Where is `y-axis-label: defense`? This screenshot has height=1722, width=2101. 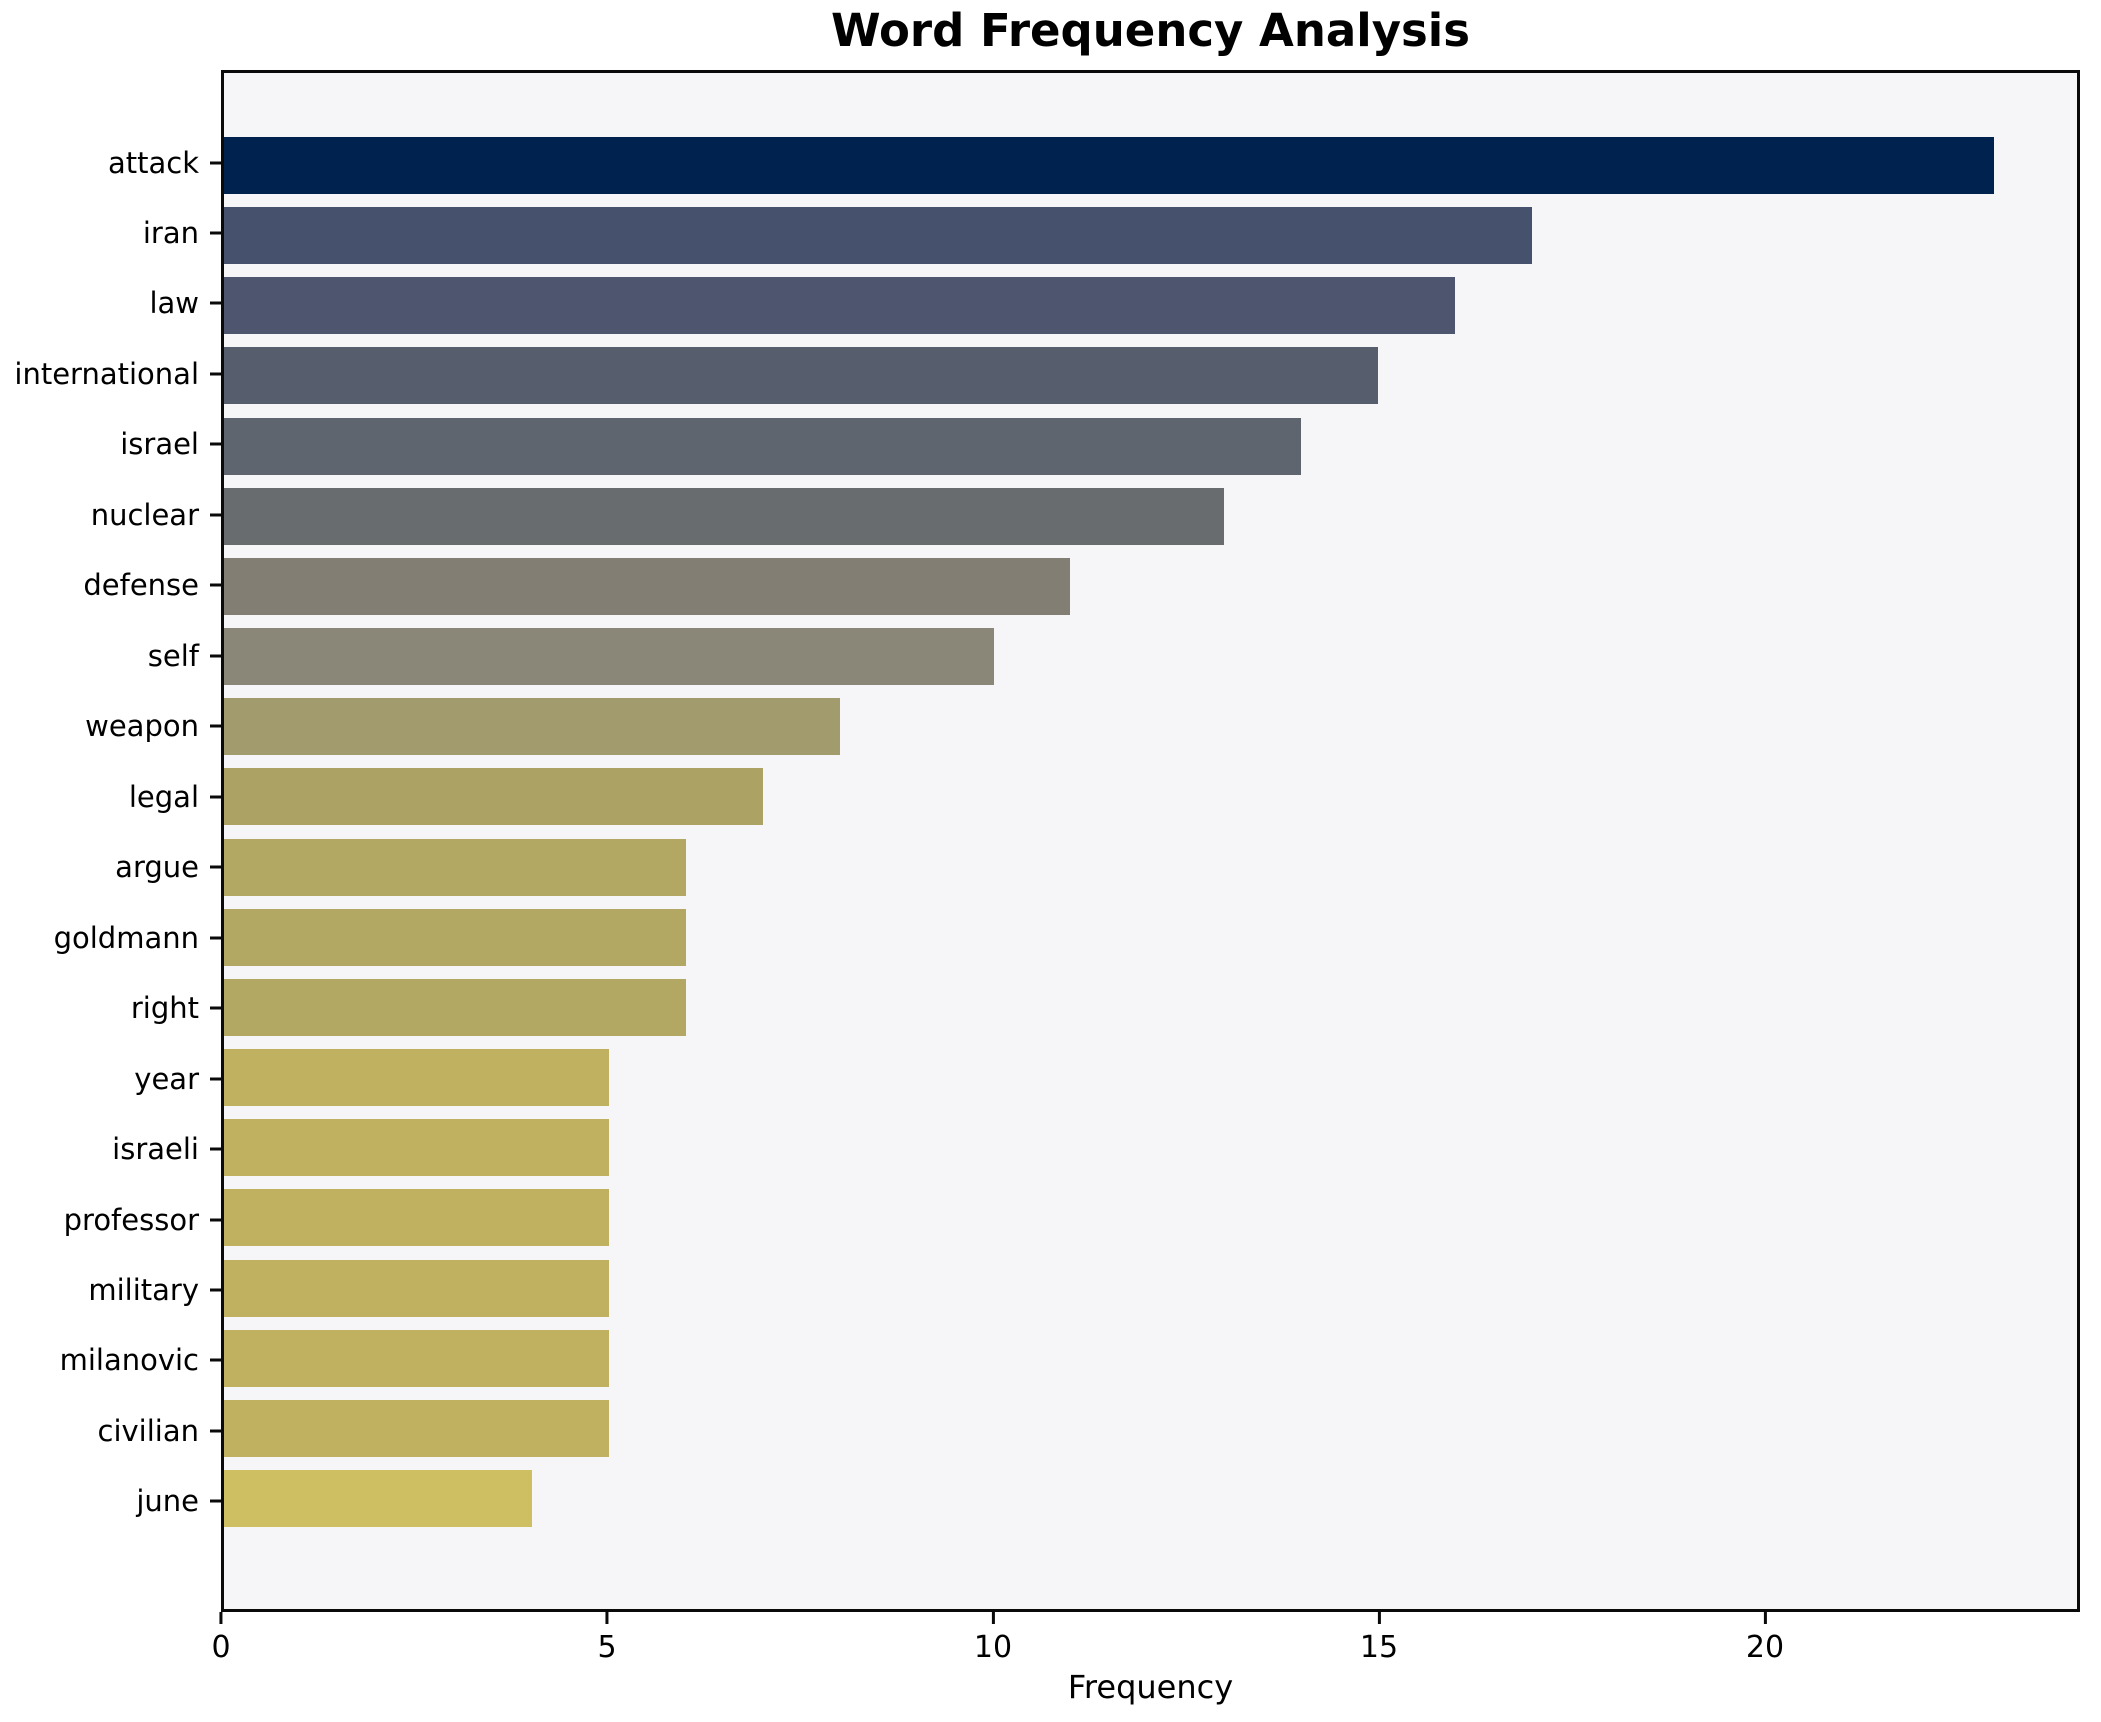
y-axis-label: defense is located at coordinates (141, 585).